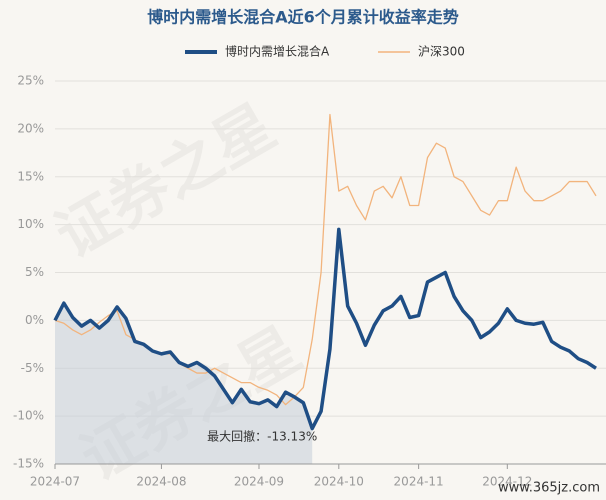 The height and width of the screenshot is (500, 606). What do you see at coordinates (441, 52) in the screenshot?
I see `legend-label: 沪深300` at bounding box center [441, 52].